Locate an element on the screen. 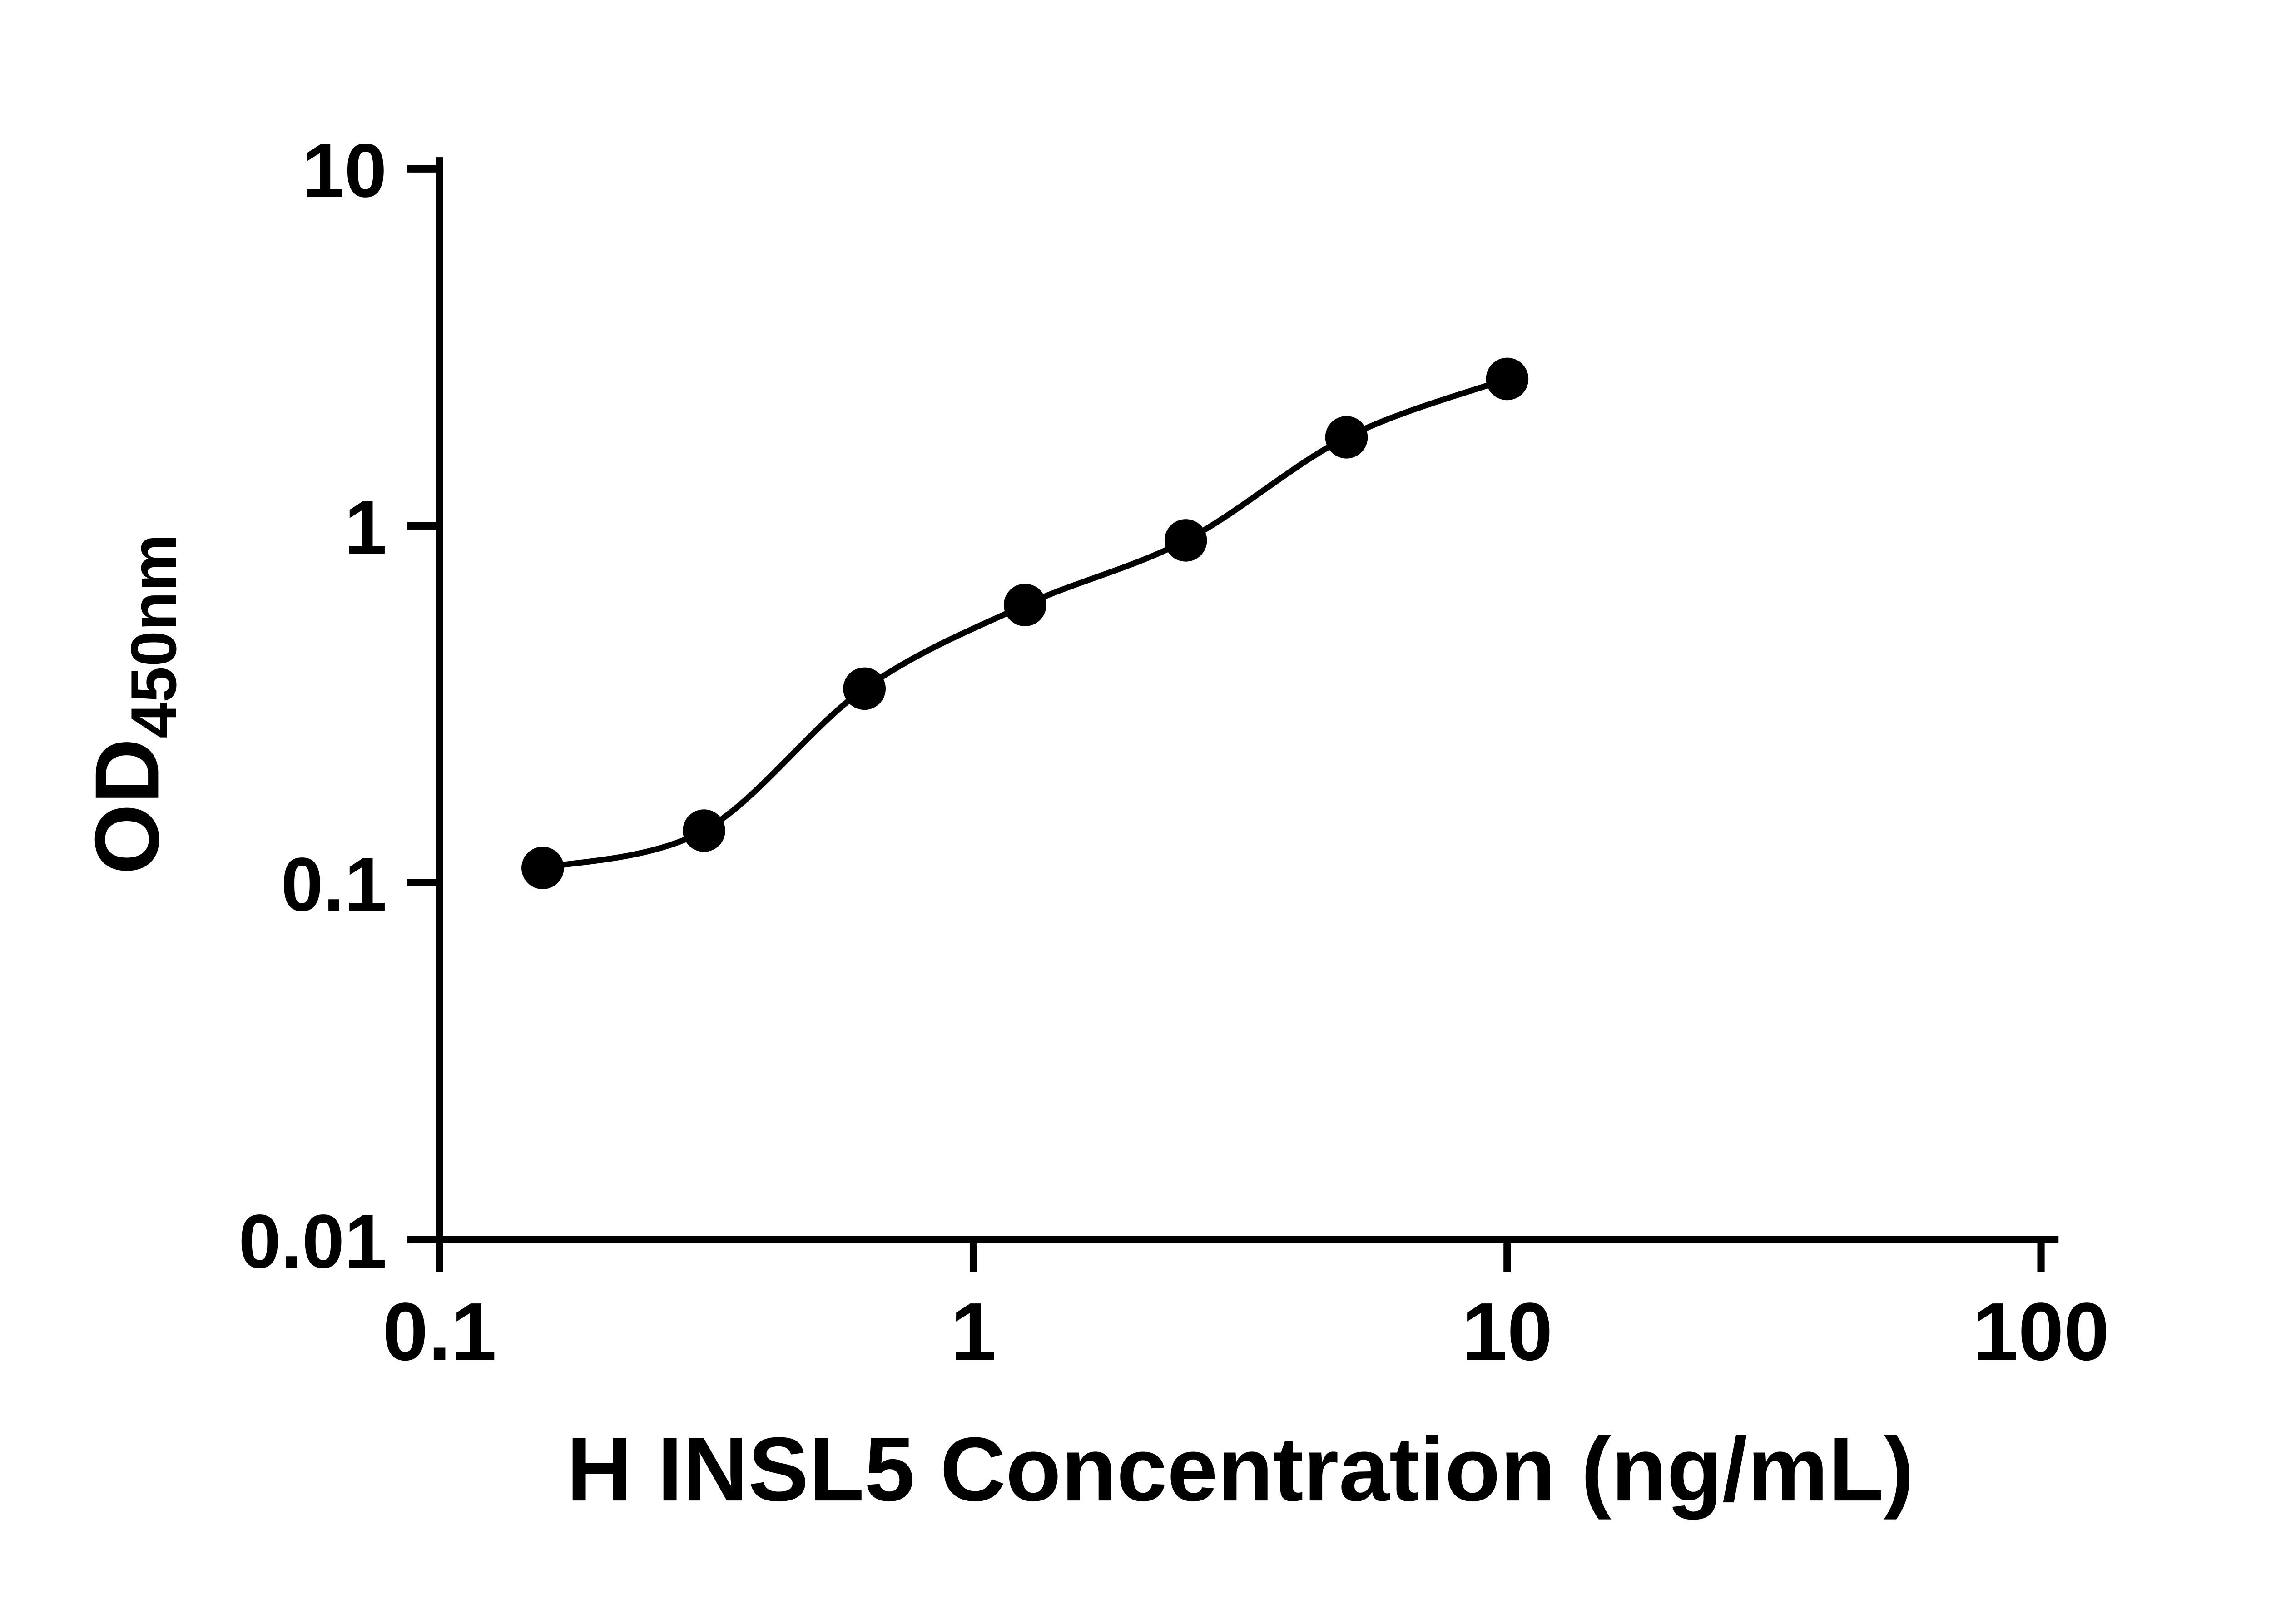  x-tick-label: 1 is located at coordinates (974, 1331).